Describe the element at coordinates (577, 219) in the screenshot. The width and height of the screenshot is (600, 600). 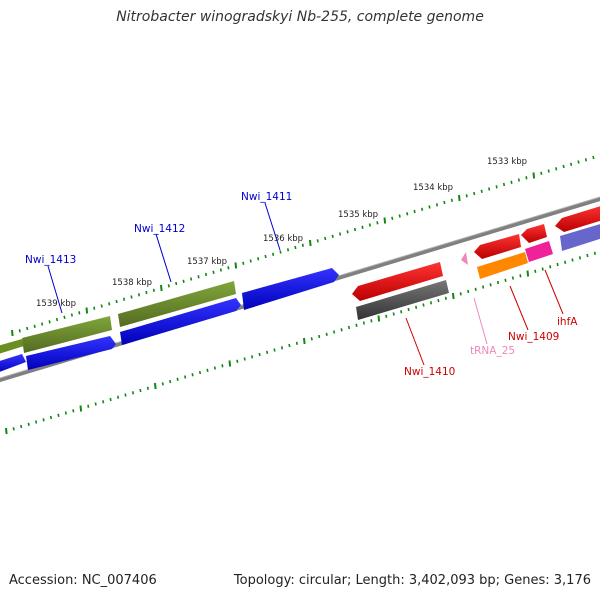
I see `reverse-cds-right` at that location.